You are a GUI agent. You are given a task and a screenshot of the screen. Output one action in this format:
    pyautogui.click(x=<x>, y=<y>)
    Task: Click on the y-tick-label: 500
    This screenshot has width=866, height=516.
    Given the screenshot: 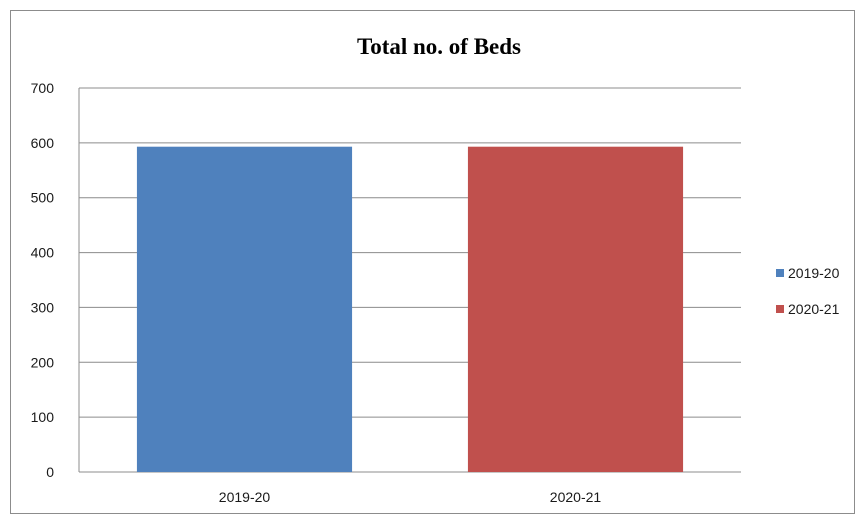 What is the action you would take?
    pyautogui.click(x=43, y=198)
    